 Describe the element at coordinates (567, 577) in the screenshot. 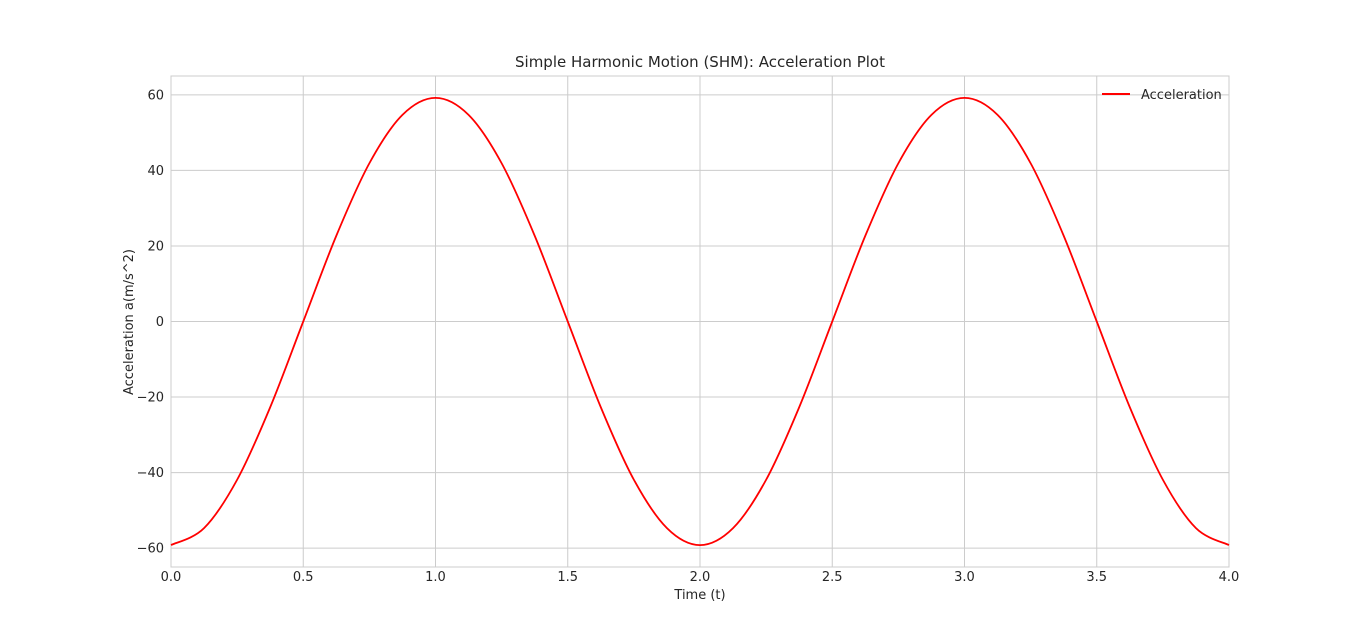

I see `x-tick-label: 1.5` at that location.